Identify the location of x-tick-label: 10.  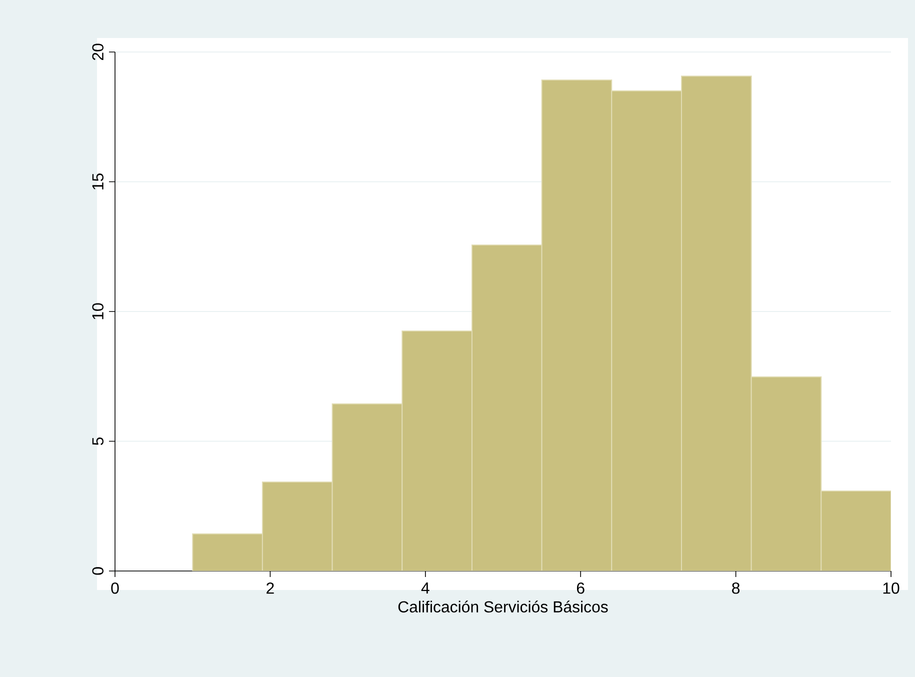
(891, 588).